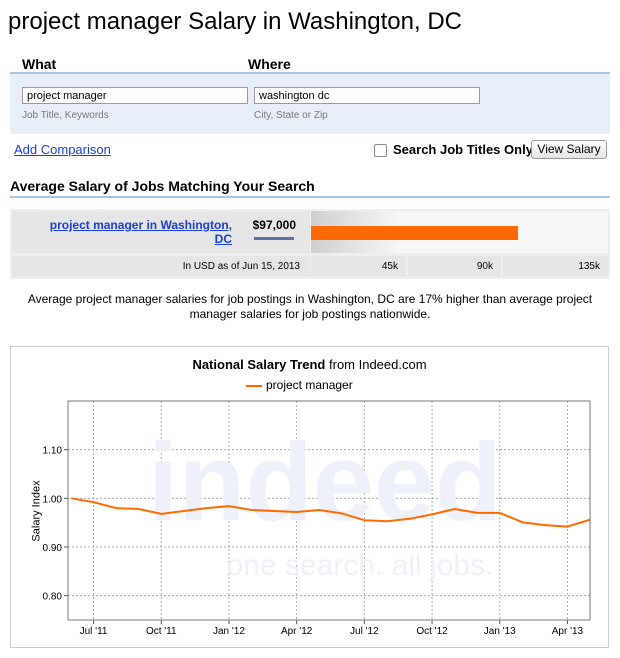 This screenshot has width=620, height=658. What do you see at coordinates (39, 64) in the screenshot?
I see `what-label: What` at bounding box center [39, 64].